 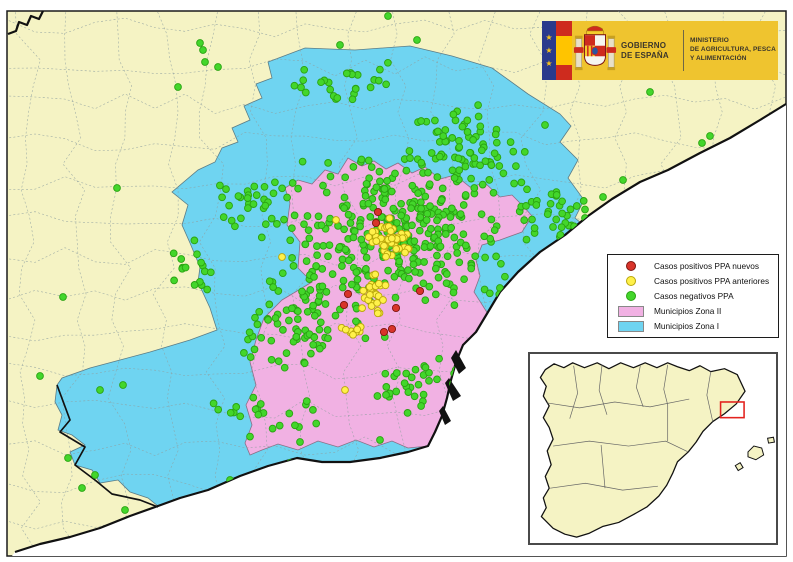 What do you see at coordinates (549, 37) in the screenshot?
I see `eu-star-icon: ★` at bounding box center [549, 37].